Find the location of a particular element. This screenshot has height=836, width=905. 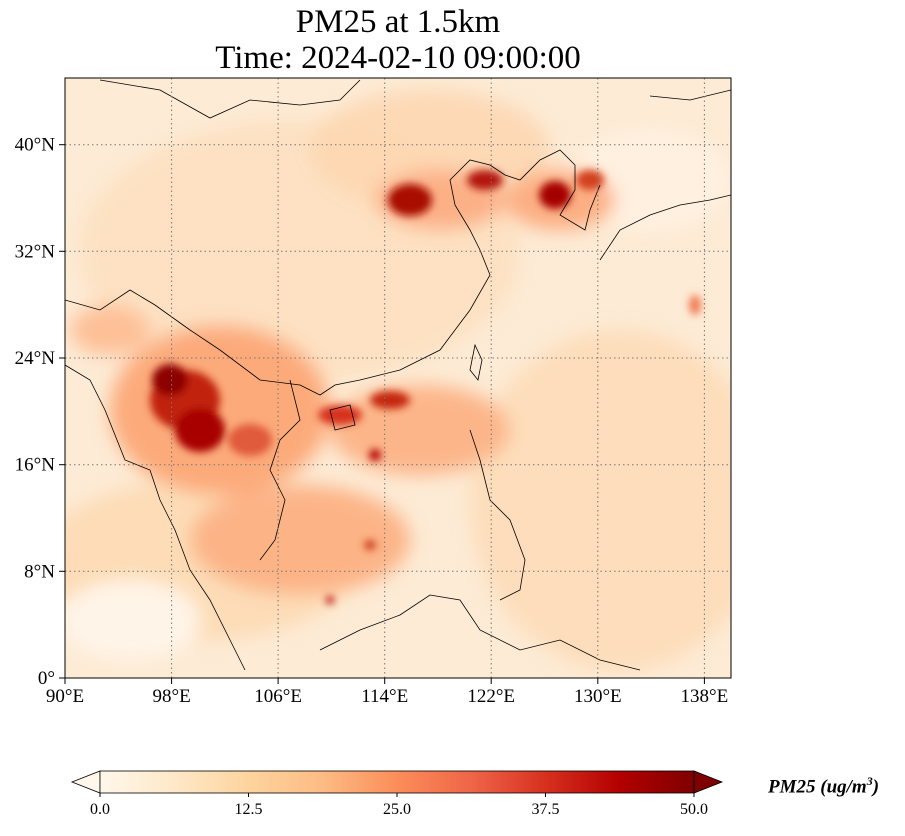

chart-title-line2: Time: 2024-02-10 09:00:00 is located at coordinates (398, 58).